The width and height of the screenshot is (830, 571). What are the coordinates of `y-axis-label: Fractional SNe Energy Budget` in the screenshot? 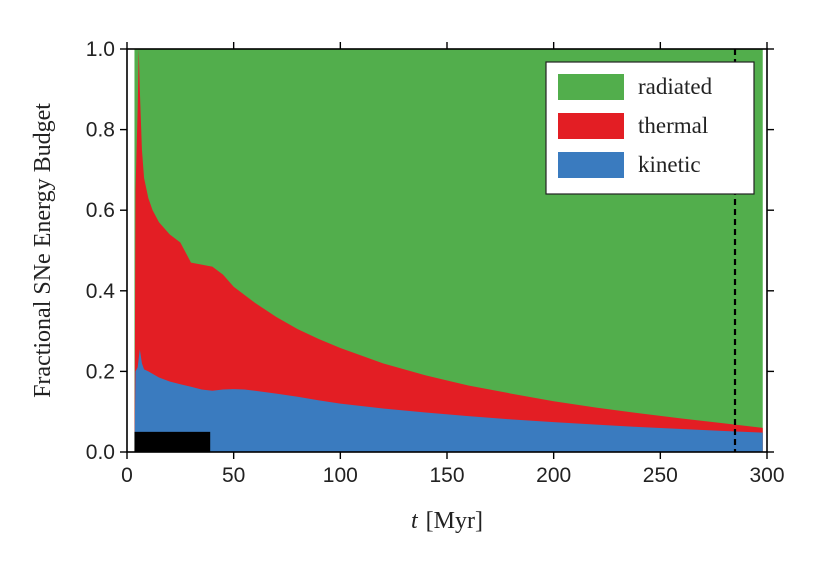 It's located at (43, 250).